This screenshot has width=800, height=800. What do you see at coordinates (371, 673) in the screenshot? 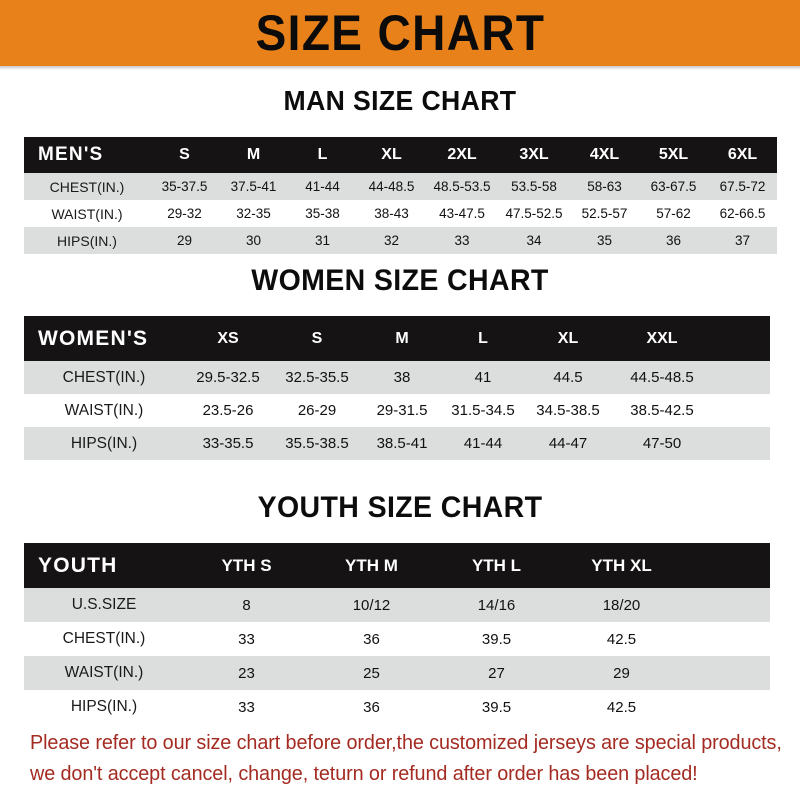
I see `youth-cell-2-1: 25` at bounding box center [371, 673].